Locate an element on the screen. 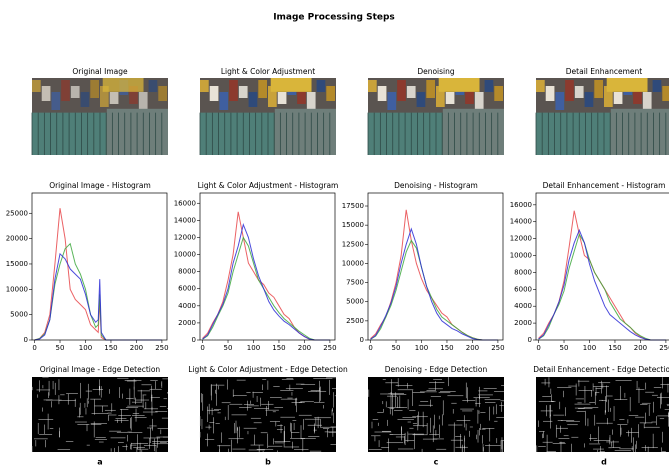  panel-label: a is located at coordinates (99, 462).